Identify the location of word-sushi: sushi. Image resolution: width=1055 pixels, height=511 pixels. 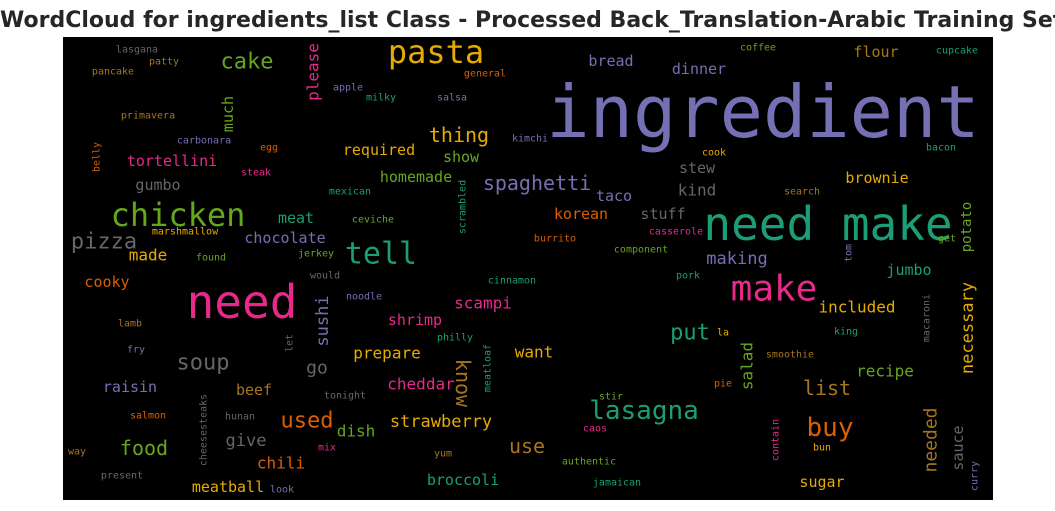
(323, 320).